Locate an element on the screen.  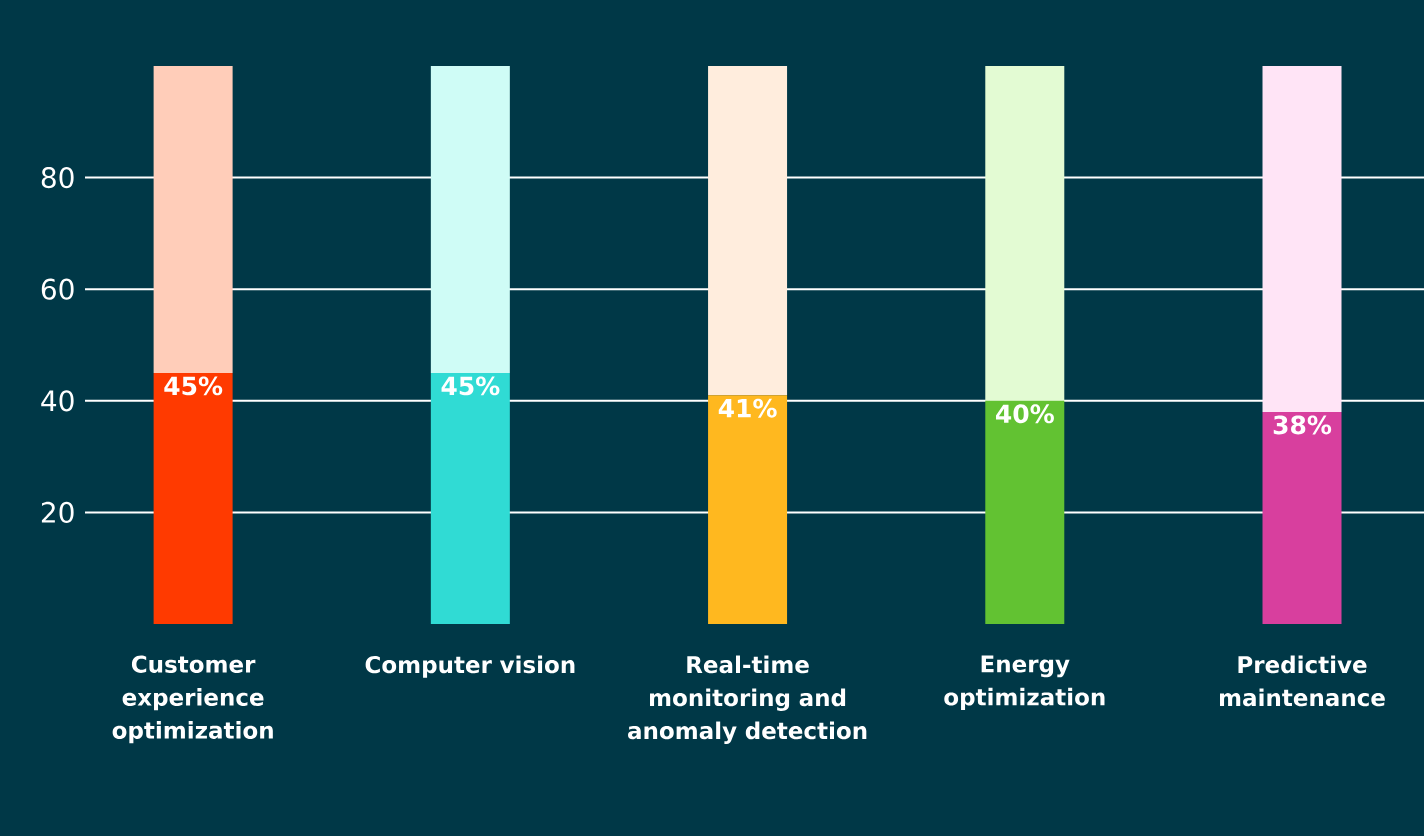
x-tick-label: Energy optimization is located at coordinates (1024, 683).